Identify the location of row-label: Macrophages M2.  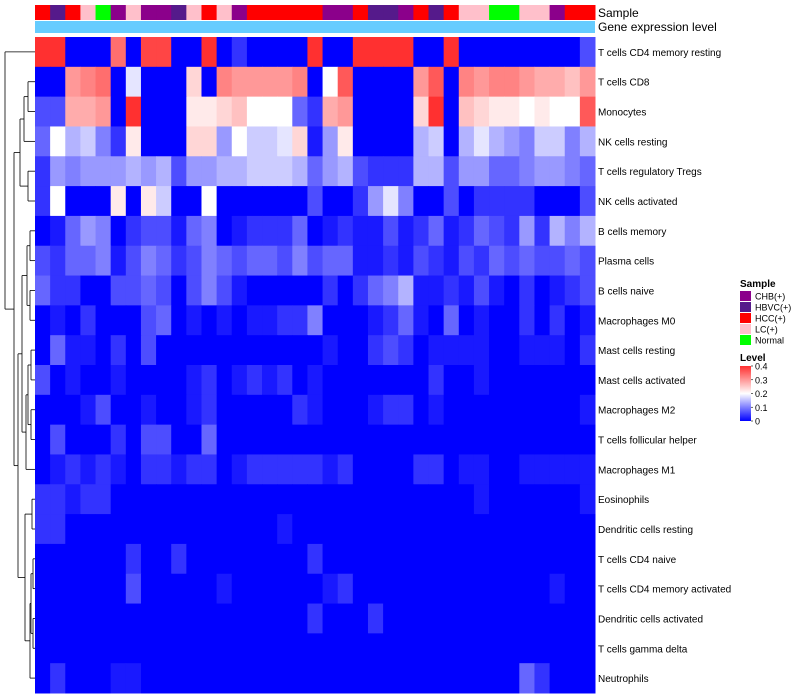
(637, 411).